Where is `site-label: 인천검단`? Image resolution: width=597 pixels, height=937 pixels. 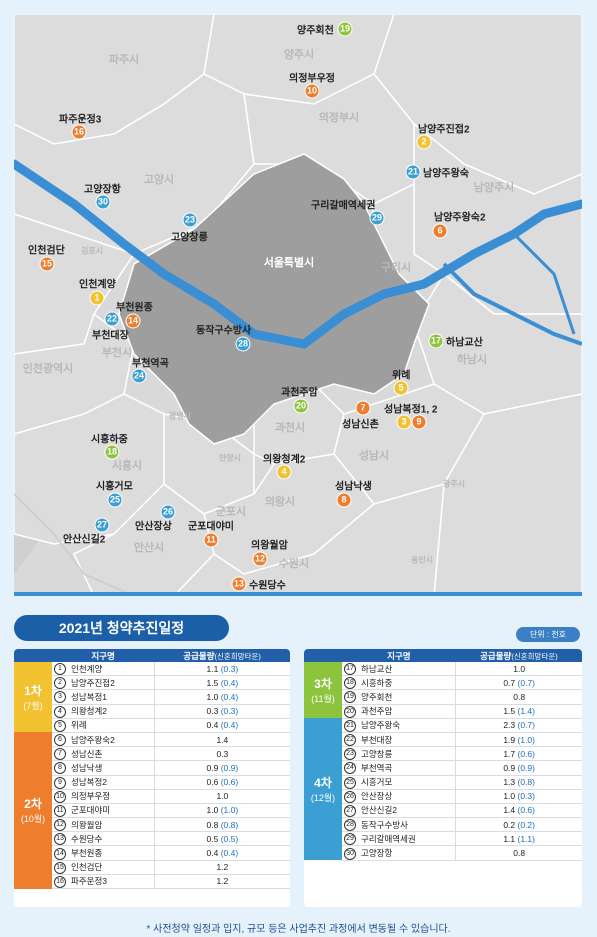
site-label: 인천검단 is located at coordinates (46, 251).